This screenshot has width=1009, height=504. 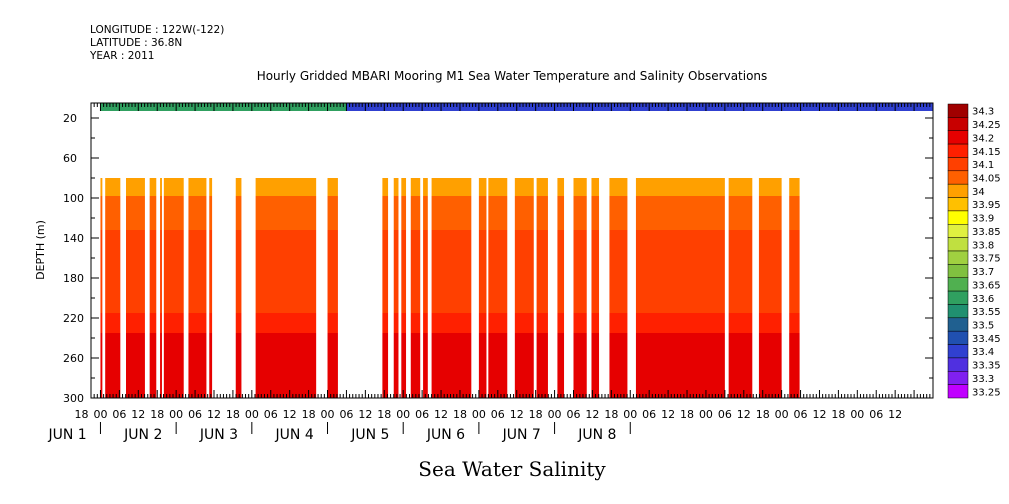 I want to click on y-tick-label: 180, so click(x=73, y=278).